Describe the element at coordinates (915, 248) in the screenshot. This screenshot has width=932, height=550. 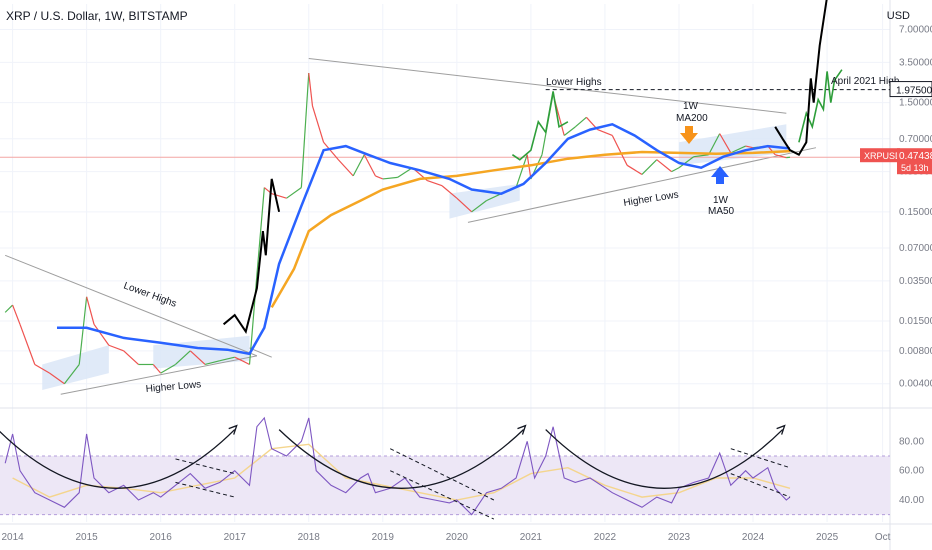
I see `price-tick-label: 0.07000` at that location.